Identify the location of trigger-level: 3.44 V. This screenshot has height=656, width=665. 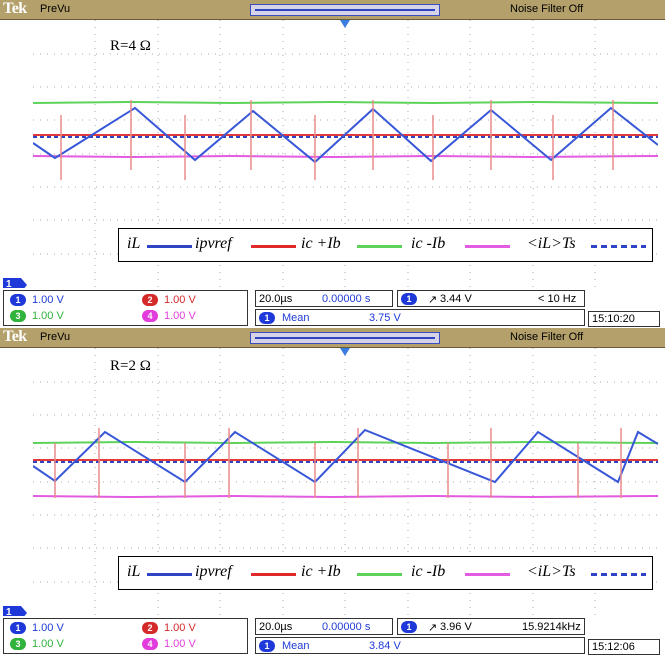
(456, 299).